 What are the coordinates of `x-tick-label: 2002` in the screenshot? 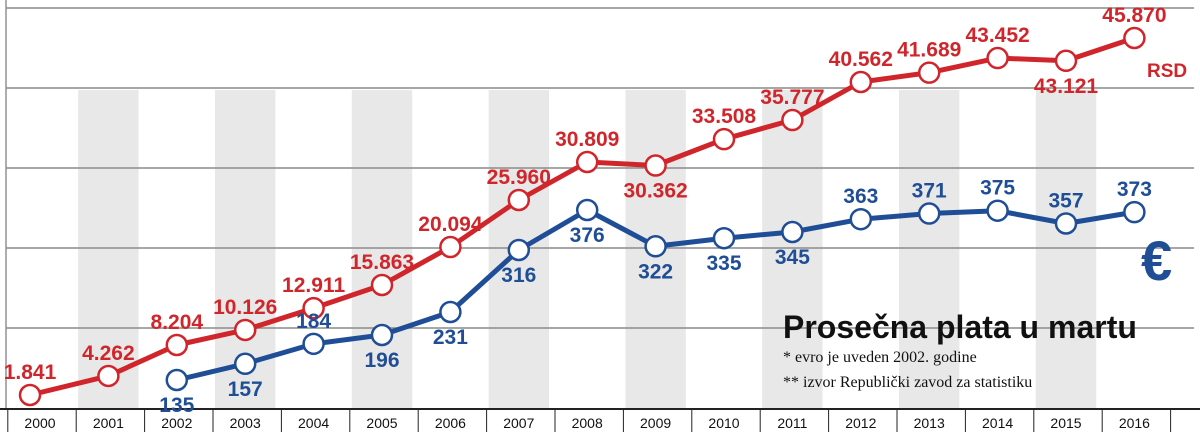 It's located at (176, 423).